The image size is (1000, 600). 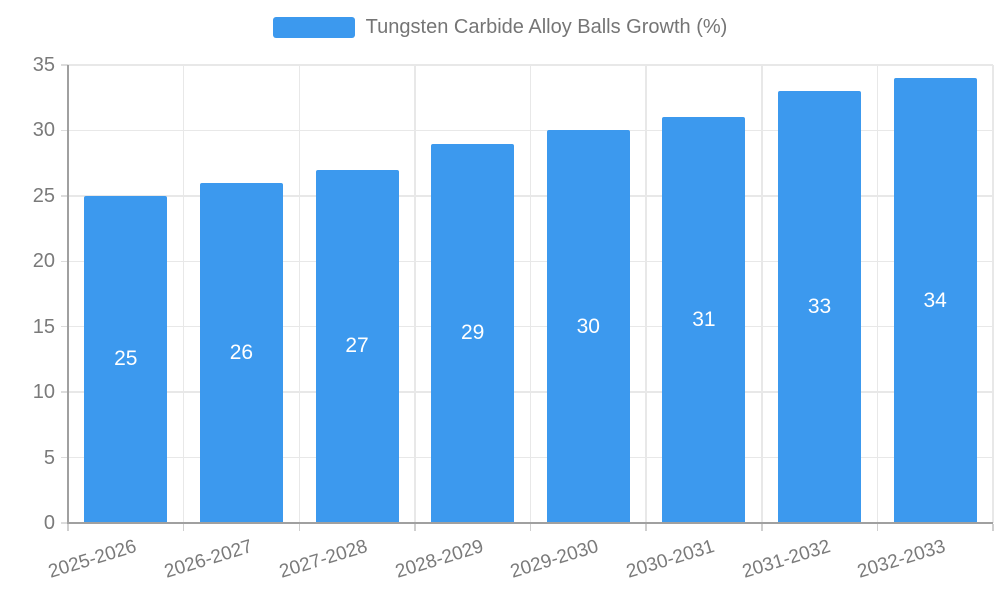 I want to click on y-axis-tick-label: 0, so click(x=49, y=523).